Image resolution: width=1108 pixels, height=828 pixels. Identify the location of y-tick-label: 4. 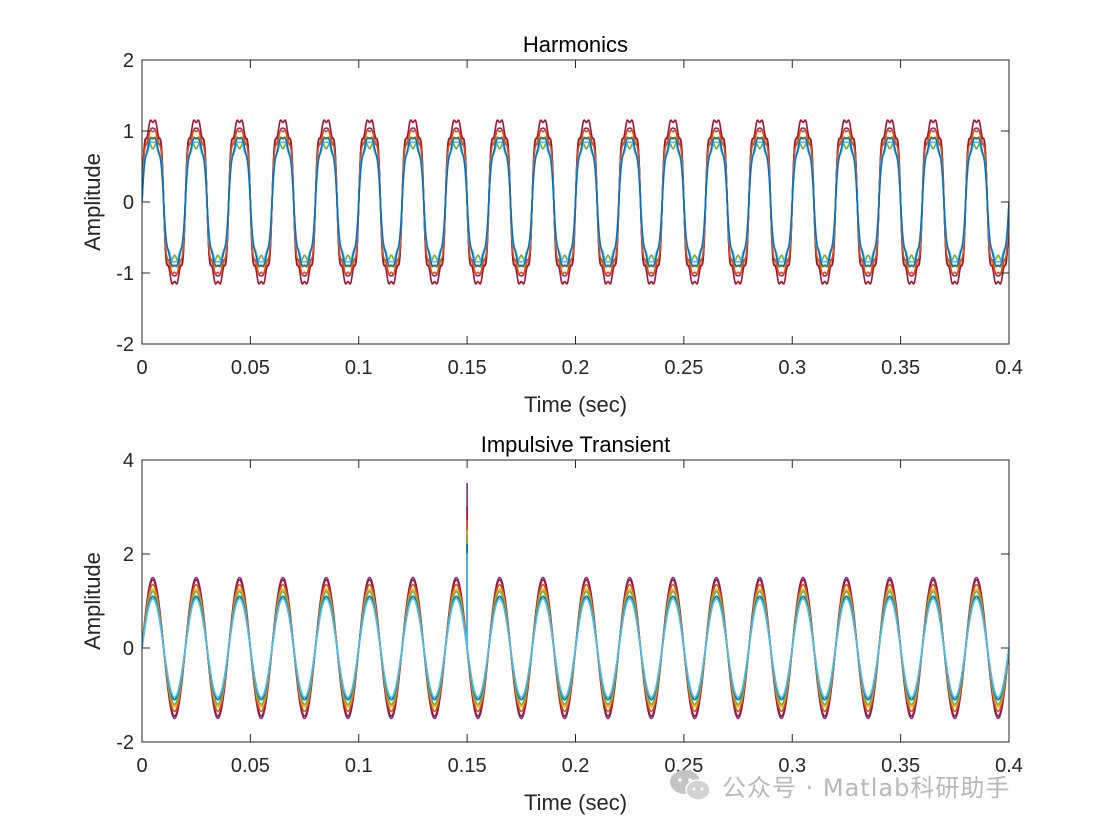
(128, 461).